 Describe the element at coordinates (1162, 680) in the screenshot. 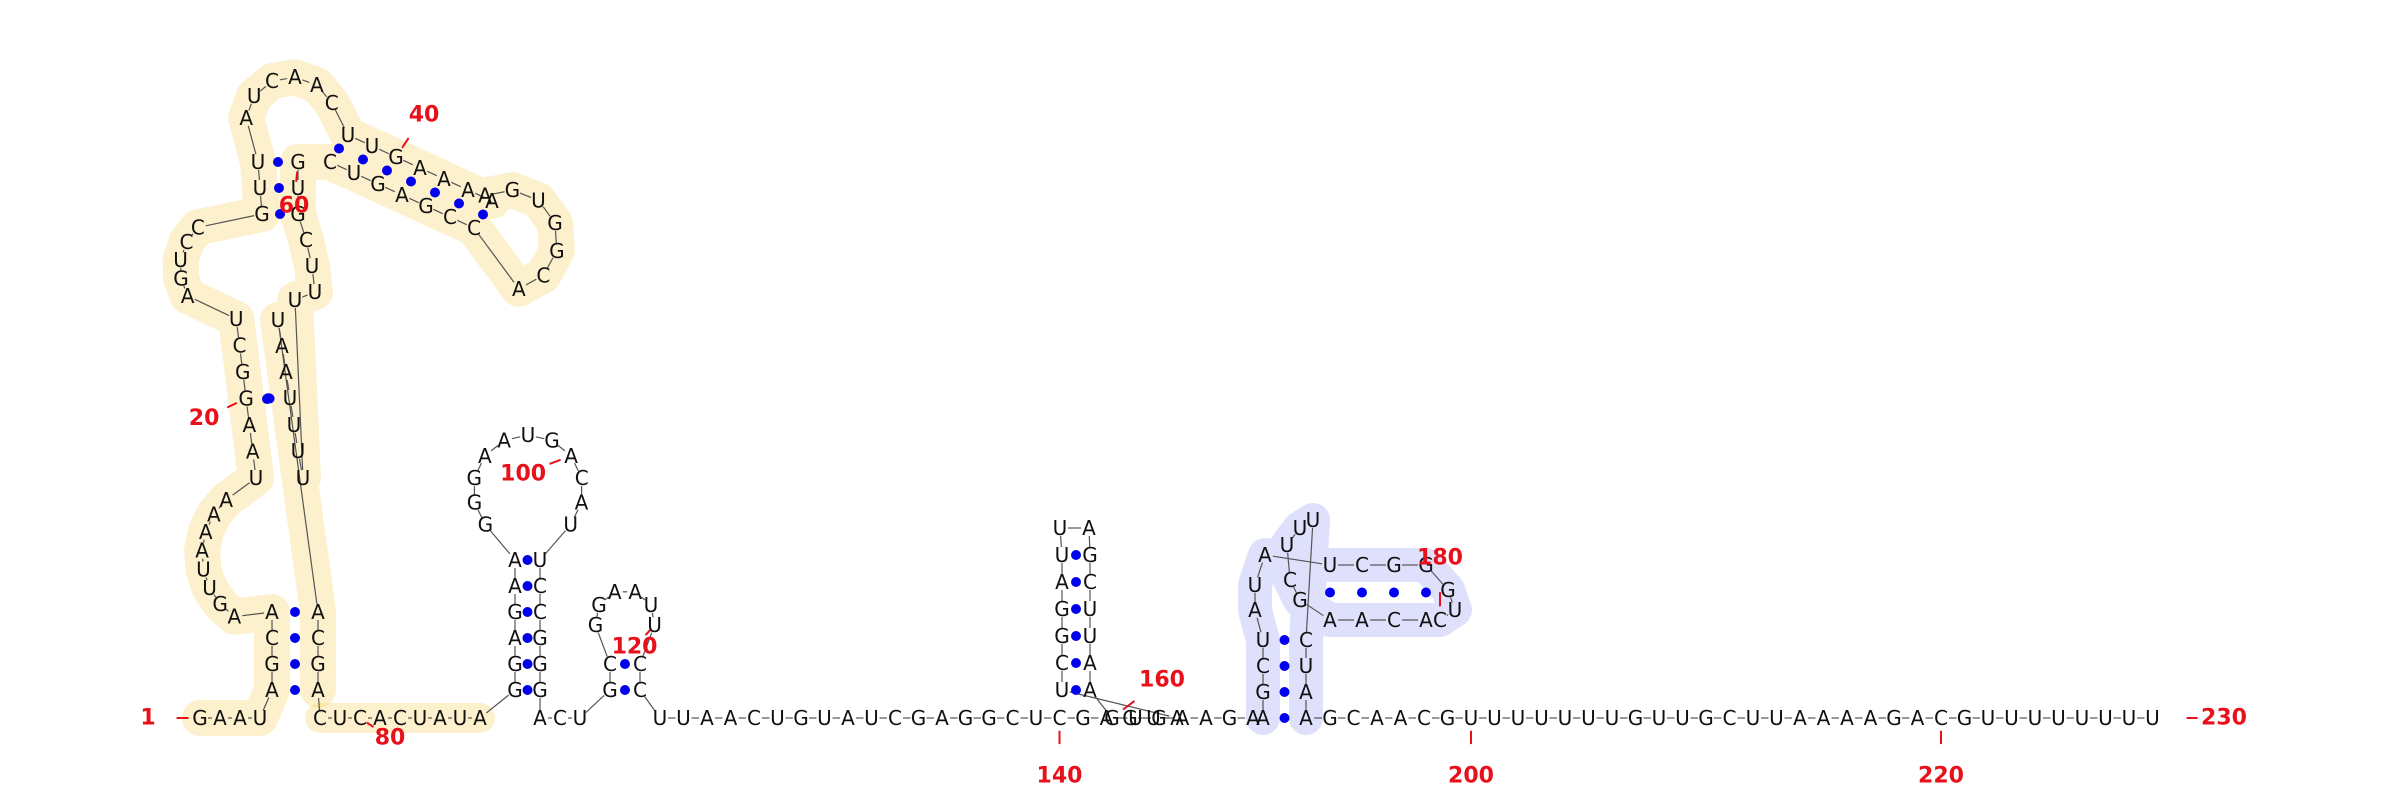

I see `index-label: 160` at that location.